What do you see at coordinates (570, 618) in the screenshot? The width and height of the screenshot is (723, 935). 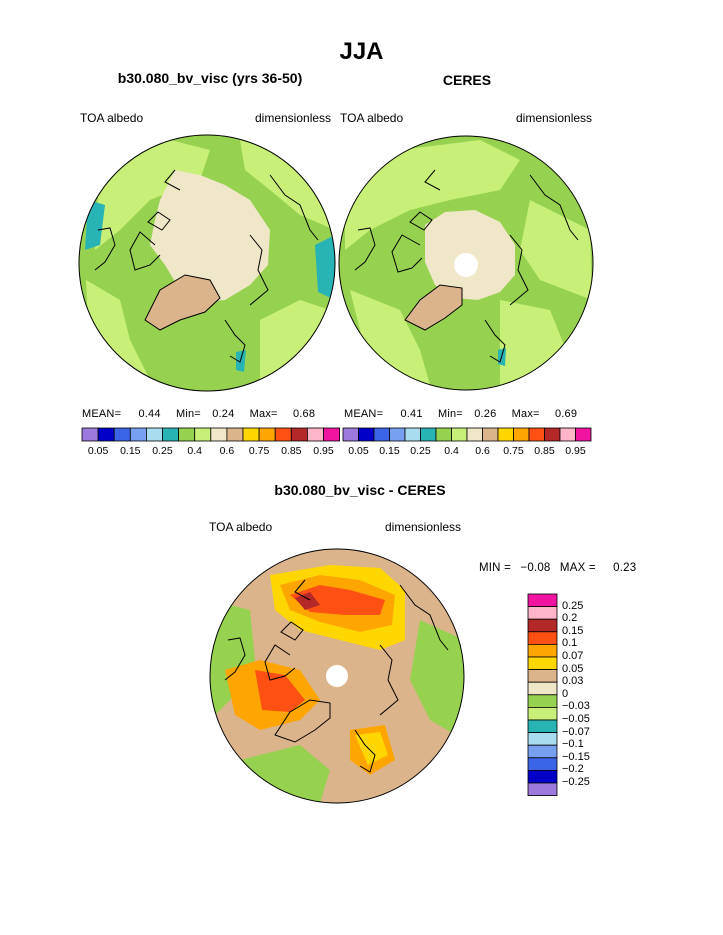 I see `colorbar-tick-label: 0.2` at bounding box center [570, 618].